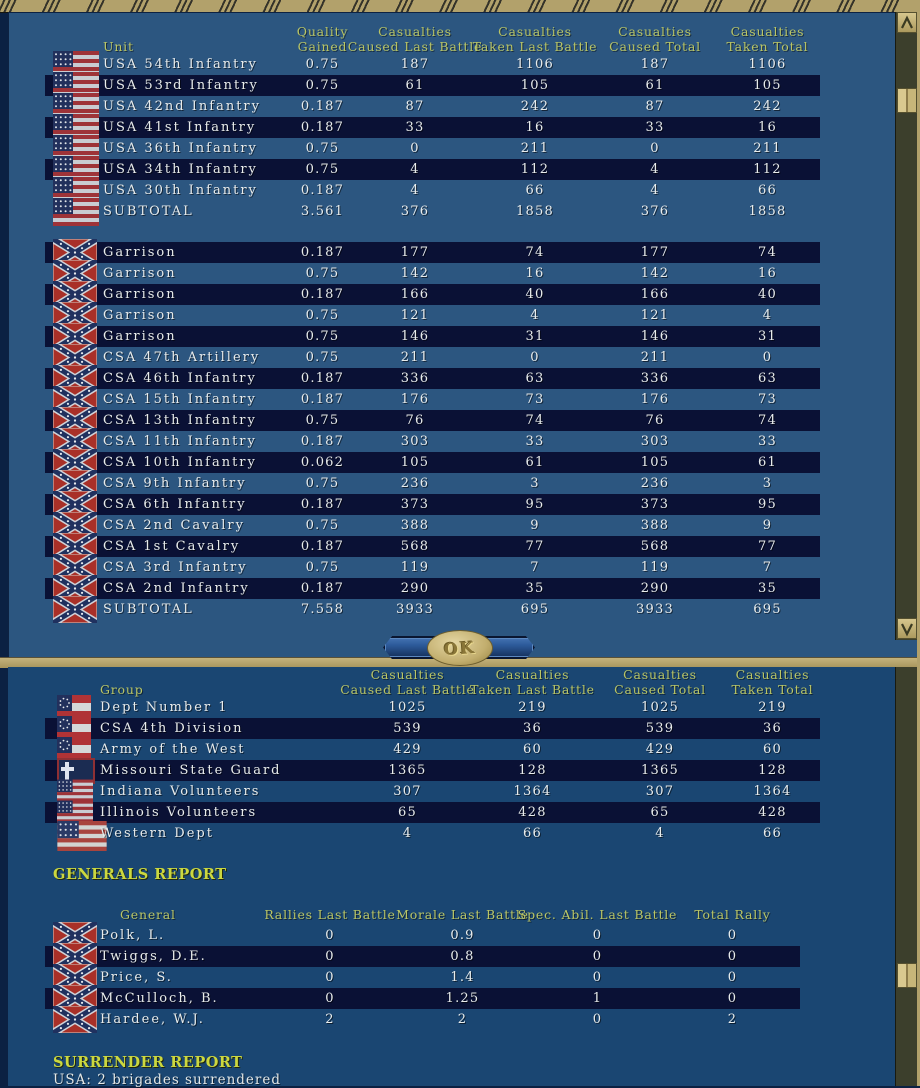 Image resolution: width=920 pixels, height=1088 pixels. I want to click on unit-row-name: CSA 9th Infantry, so click(175, 483).